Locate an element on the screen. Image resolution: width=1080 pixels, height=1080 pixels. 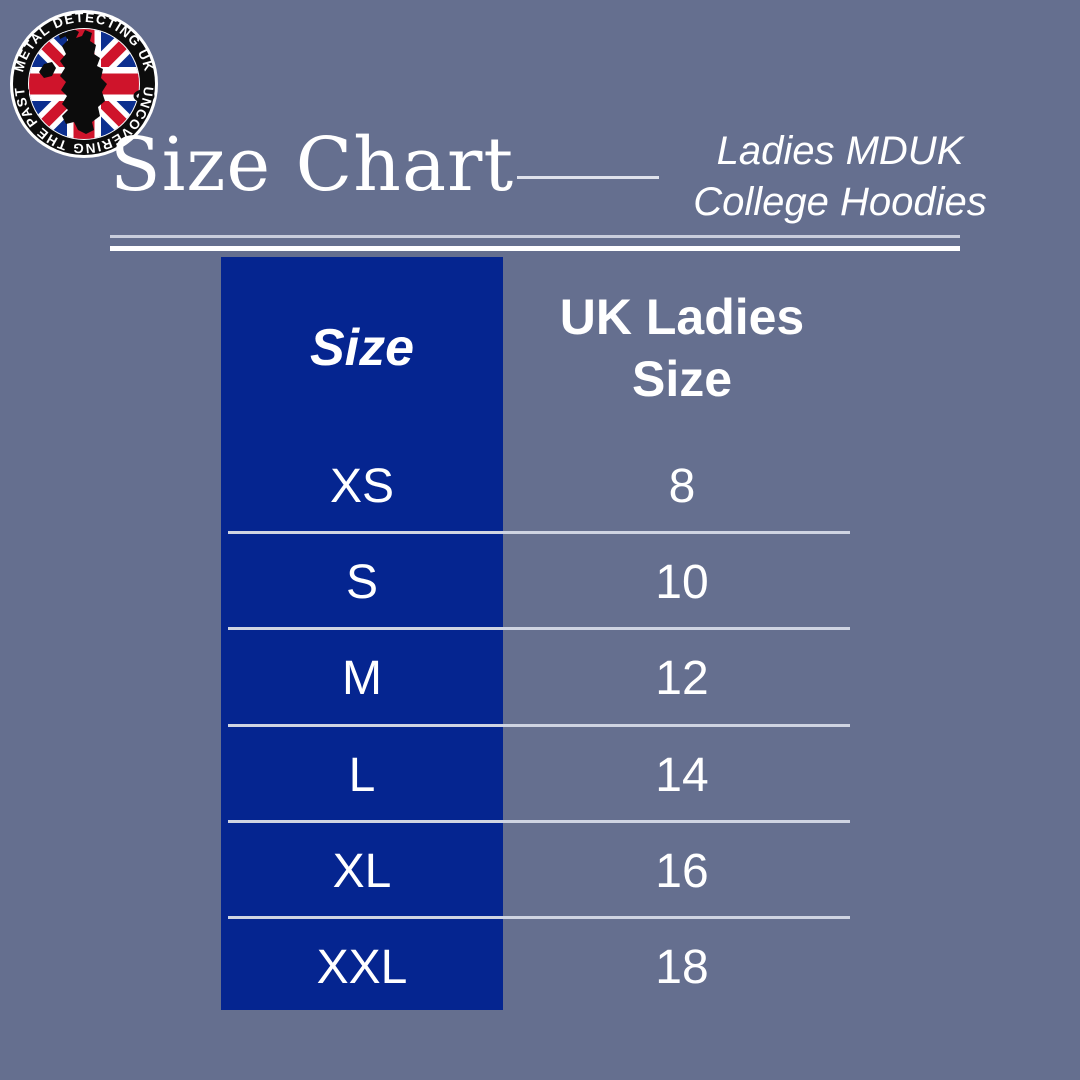
table-row: S 10 is located at coordinates (541, 583).